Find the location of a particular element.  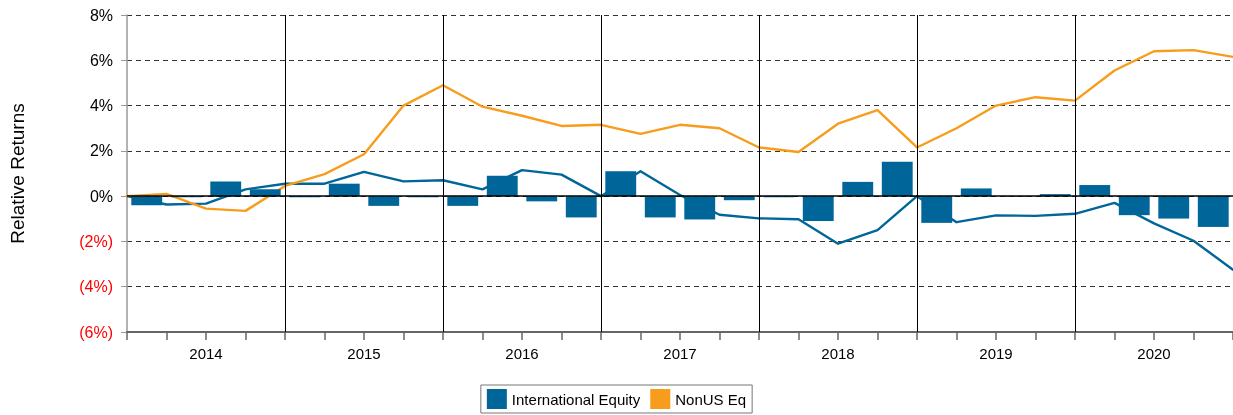

y-axis-title: Relative Returns is located at coordinates (17, 173).